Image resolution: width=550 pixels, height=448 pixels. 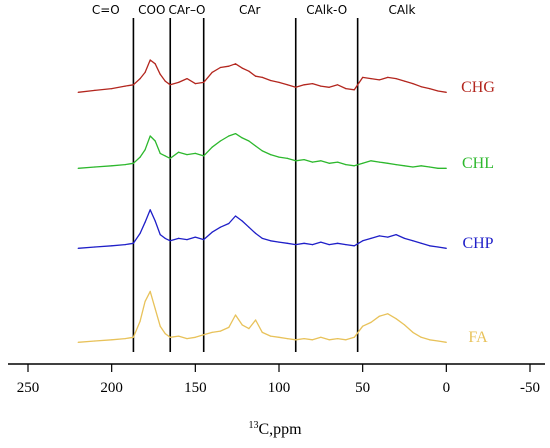 I want to click on x-axis-label-main: C,ppm, so click(x=280, y=429).